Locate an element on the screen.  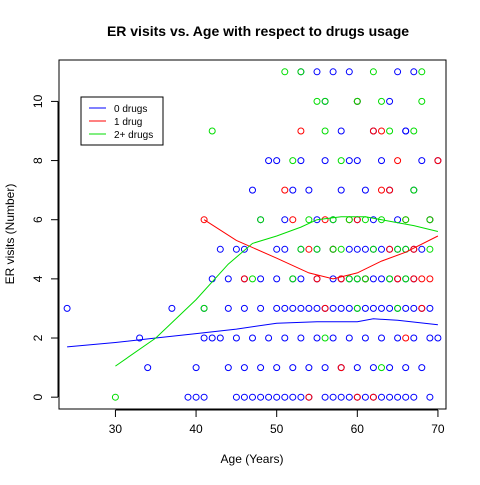
x-tick-label: 60 is located at coordinates (358, 429).